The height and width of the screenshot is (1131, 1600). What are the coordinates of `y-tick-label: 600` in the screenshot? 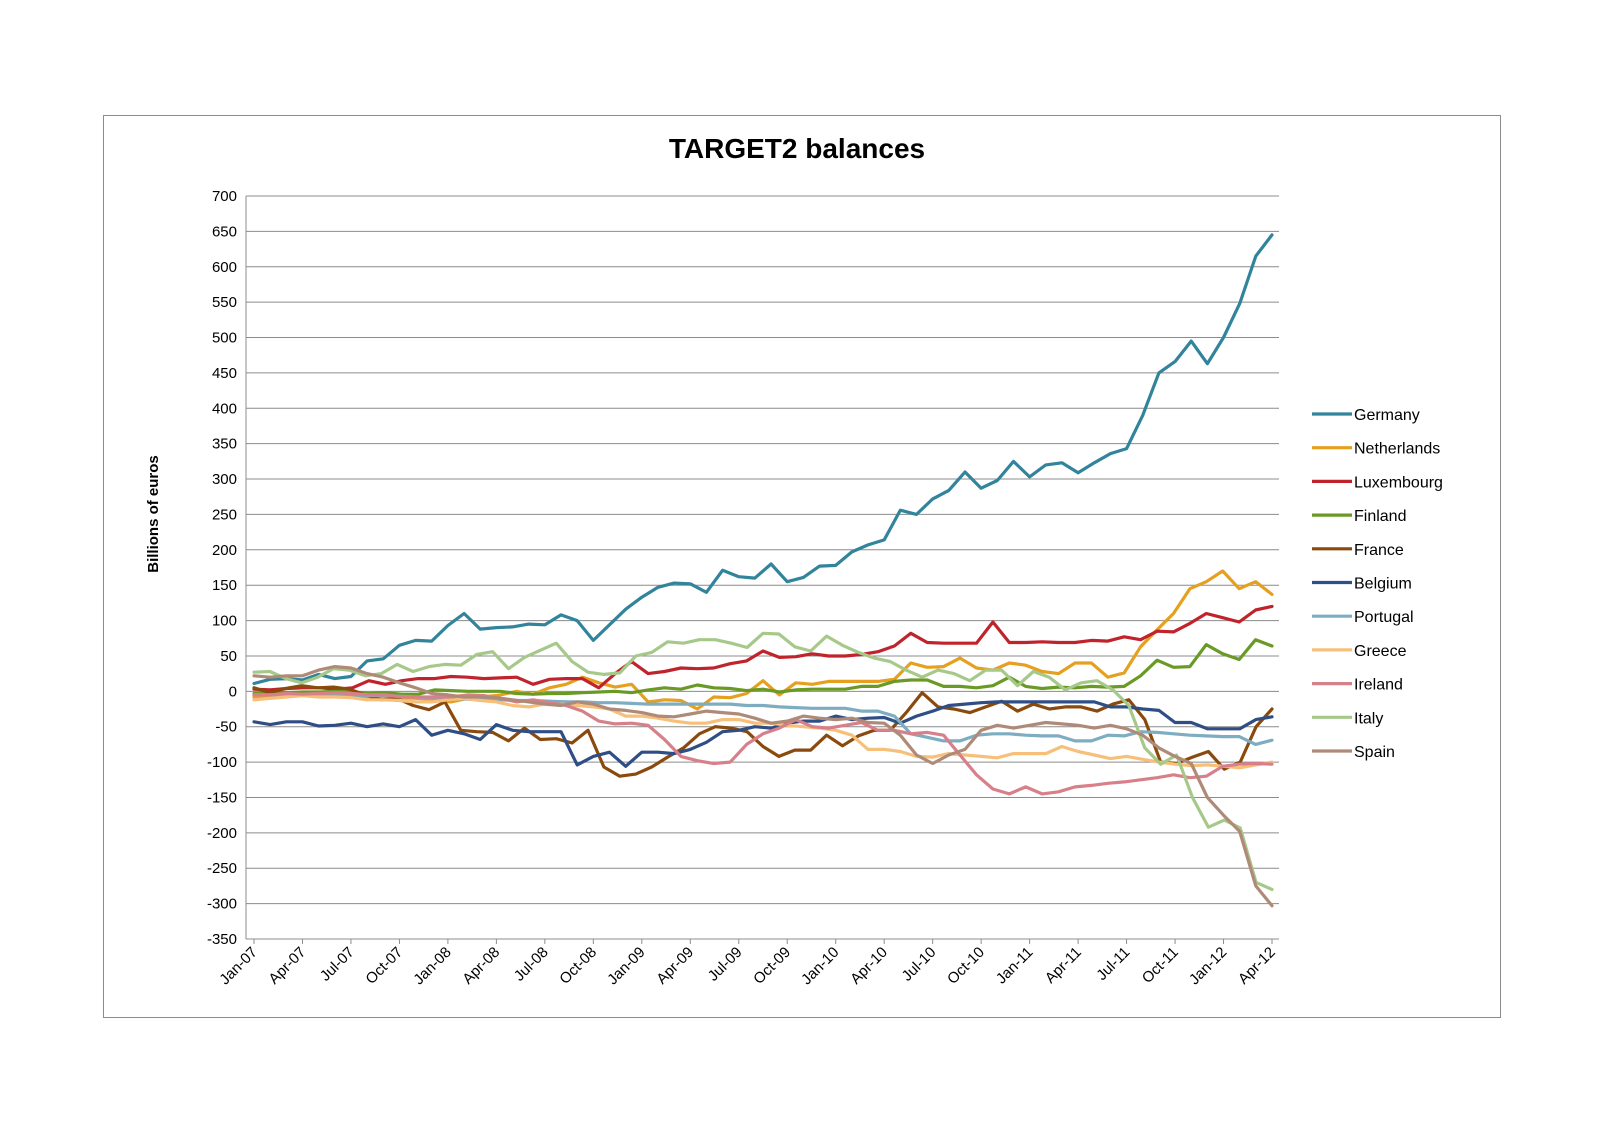 It's located at (224, 267).